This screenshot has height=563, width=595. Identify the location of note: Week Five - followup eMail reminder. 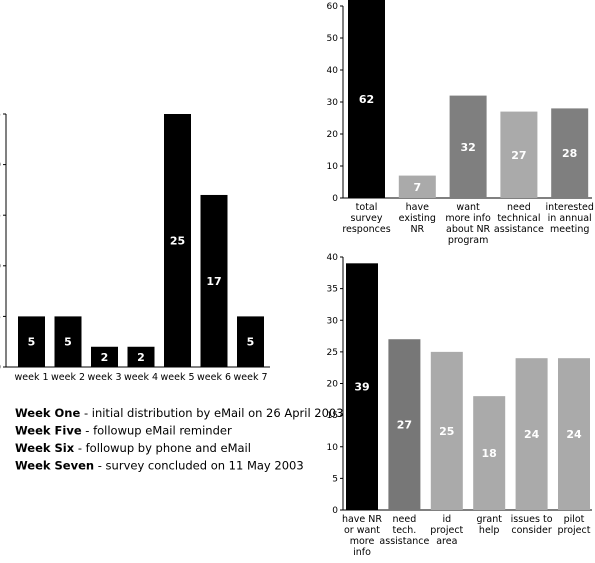
(123, 431).